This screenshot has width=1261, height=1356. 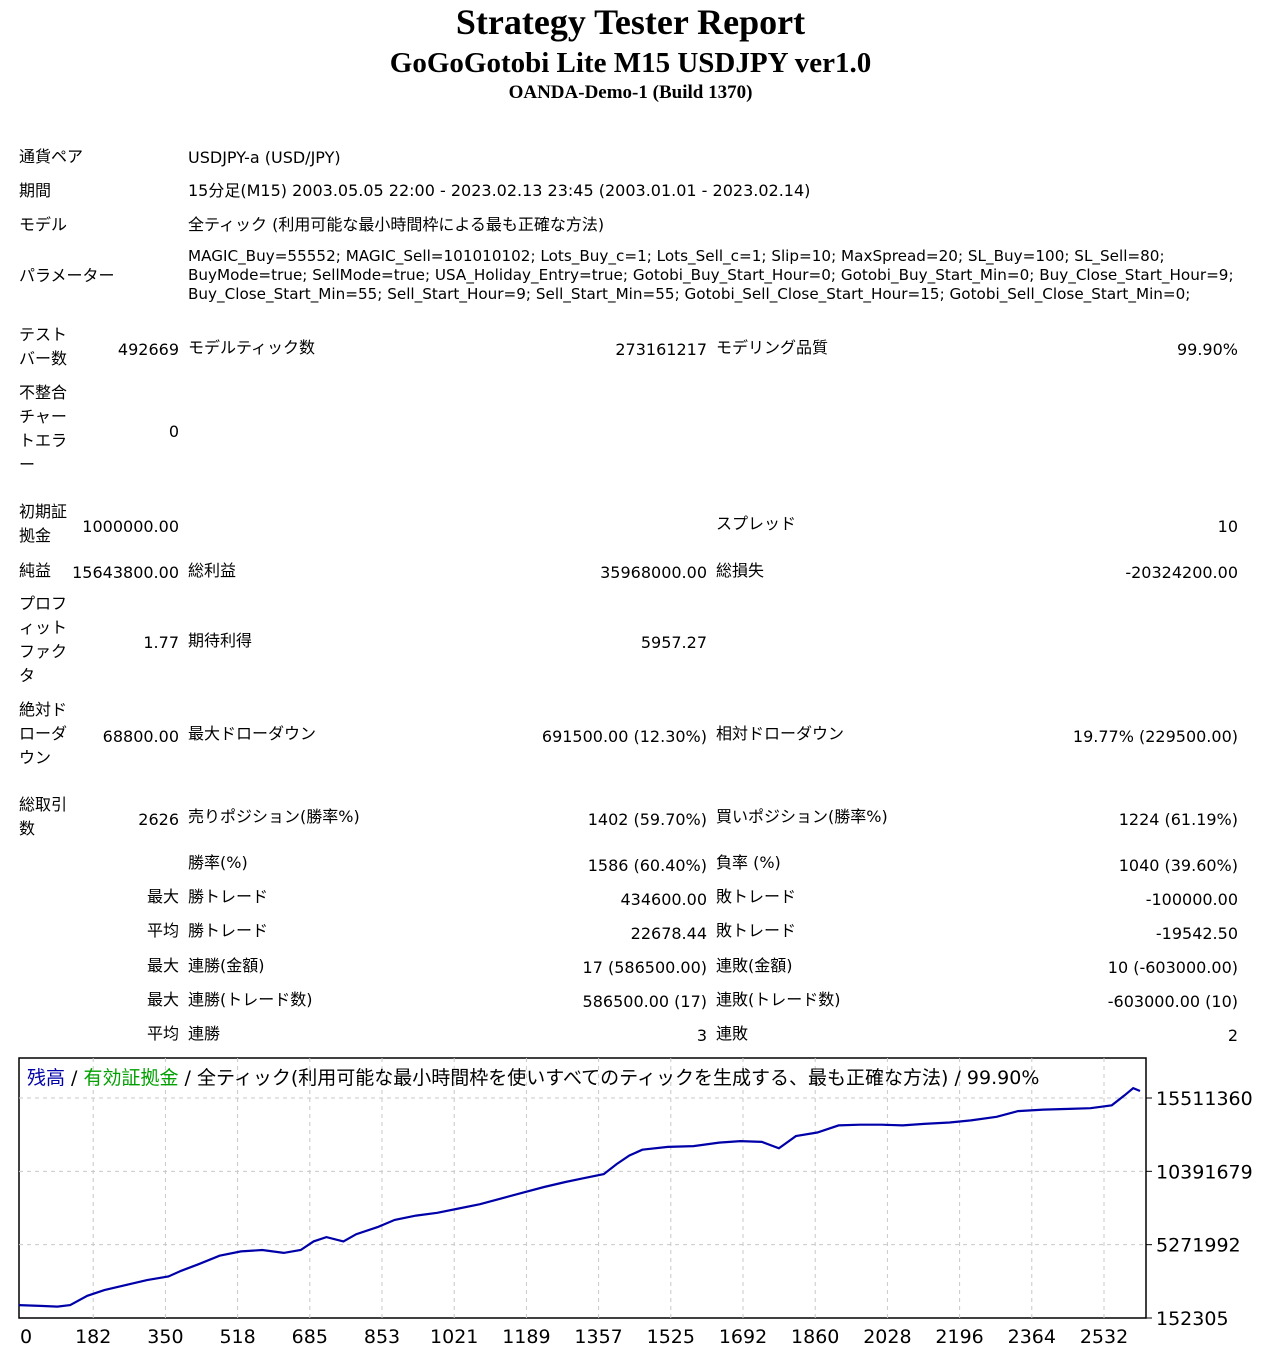 I want to click on win-rate-value: 1586 (60.40%), so click(x=647, y=865).